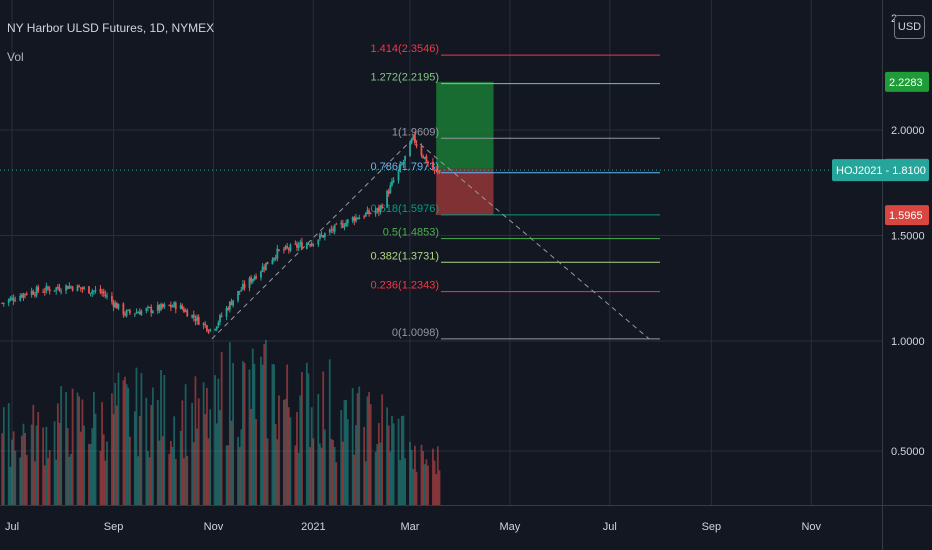 Image resolution: width=932 pixels, height=550 pixels. What do you see at coordinates (465, 192) in the screenshot?
I see `stop-zone` at bounding box center [465, 192].